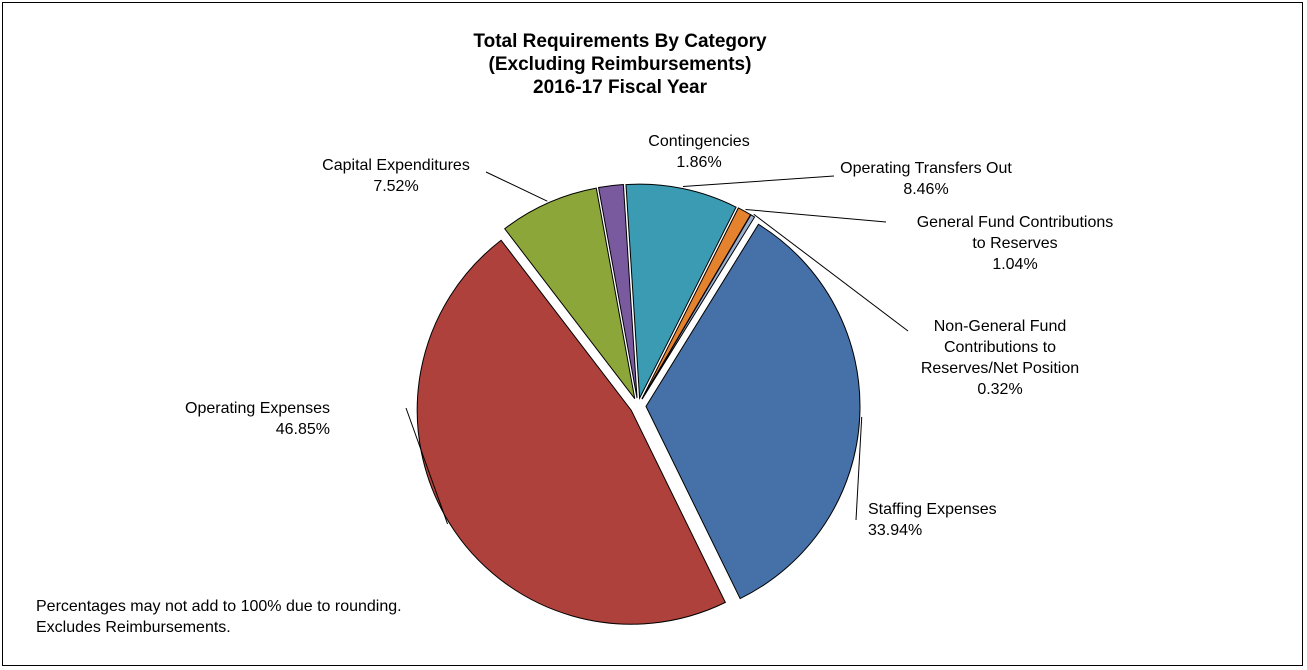  I want to click on leader-line-staffing-expenses, so click(859, 468).